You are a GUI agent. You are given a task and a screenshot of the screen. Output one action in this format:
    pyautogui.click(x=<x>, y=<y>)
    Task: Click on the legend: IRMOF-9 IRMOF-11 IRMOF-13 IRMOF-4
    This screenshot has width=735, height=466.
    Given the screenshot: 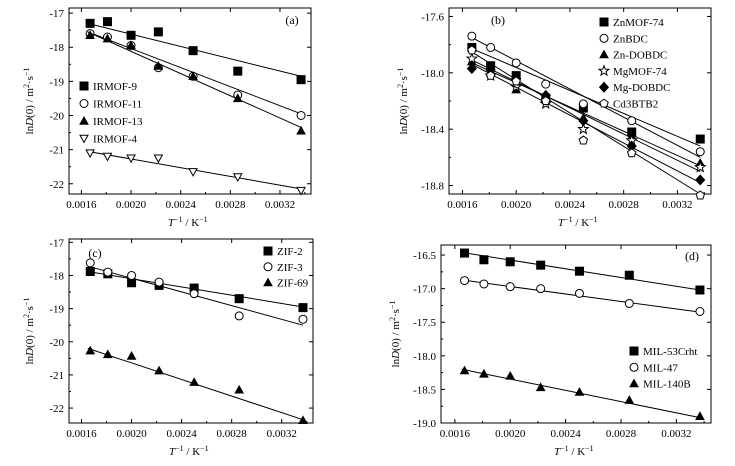 What is the action you would take?
    pyautogui.click(x=111, y=113)
    